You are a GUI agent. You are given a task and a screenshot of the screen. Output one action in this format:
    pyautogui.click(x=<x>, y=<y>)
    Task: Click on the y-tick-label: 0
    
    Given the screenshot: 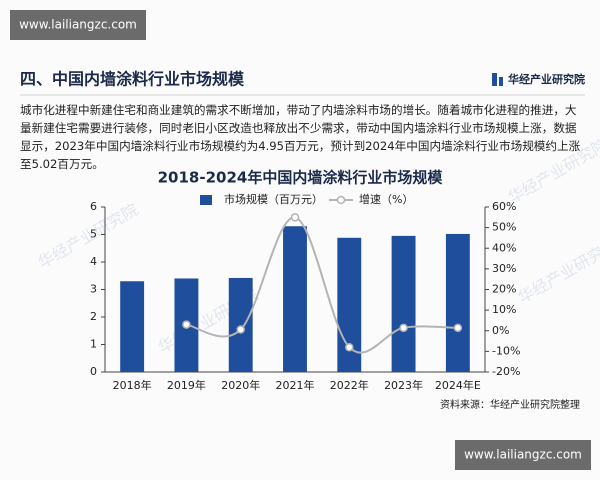 What is the action you would take?
    pyautogui.click(x=93, y=371)
    